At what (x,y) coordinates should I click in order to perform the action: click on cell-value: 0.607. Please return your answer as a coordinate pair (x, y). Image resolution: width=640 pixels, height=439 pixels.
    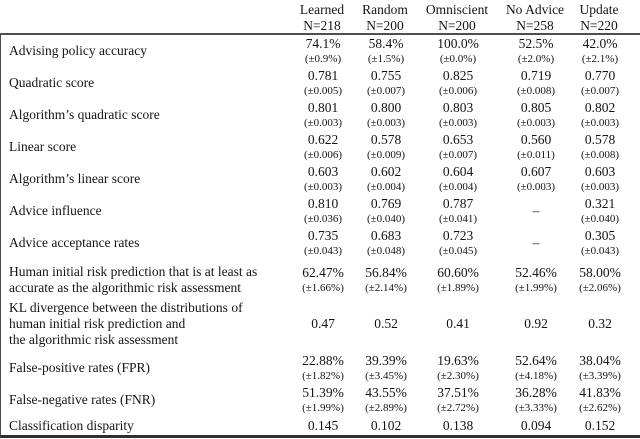
    Looking at the image, I should click on (536, 171).